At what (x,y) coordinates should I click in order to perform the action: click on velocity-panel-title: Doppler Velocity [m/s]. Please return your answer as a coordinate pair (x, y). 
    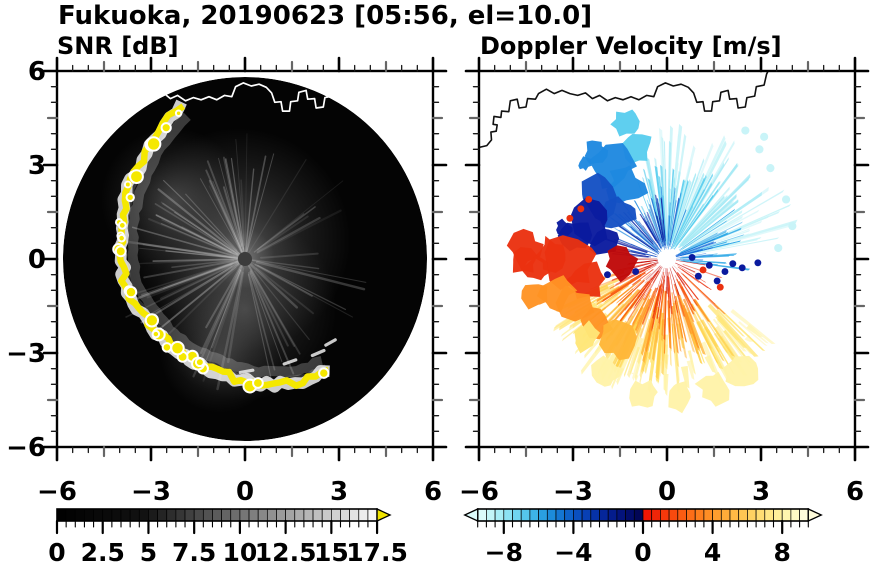
    Looking at the image, I should click on (631, 46).